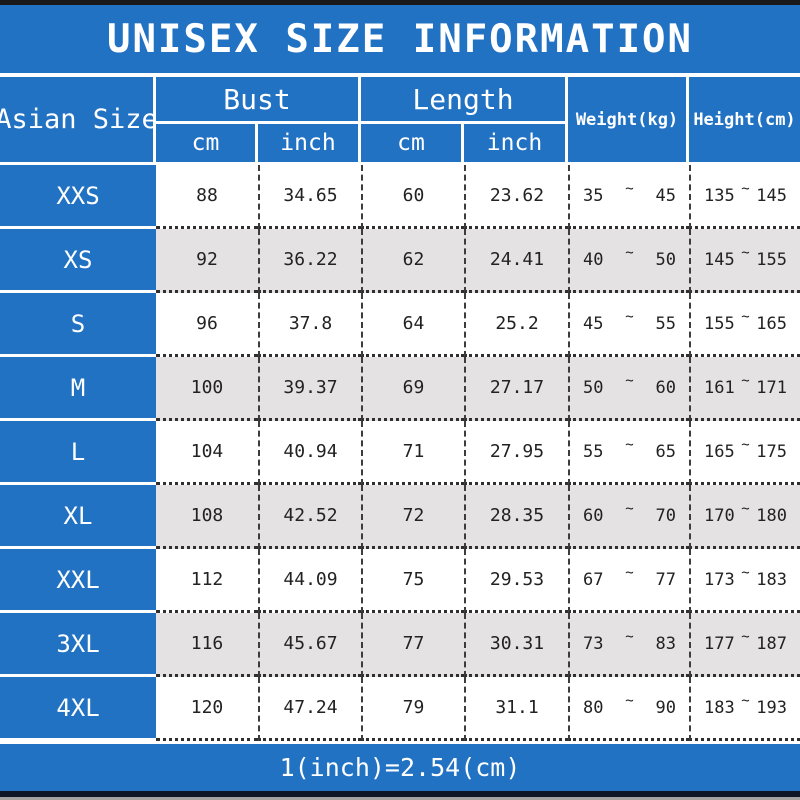 This screenshot has width=800, height=800. I want to click on length-inch-value: 31.1, so click(516, 709).